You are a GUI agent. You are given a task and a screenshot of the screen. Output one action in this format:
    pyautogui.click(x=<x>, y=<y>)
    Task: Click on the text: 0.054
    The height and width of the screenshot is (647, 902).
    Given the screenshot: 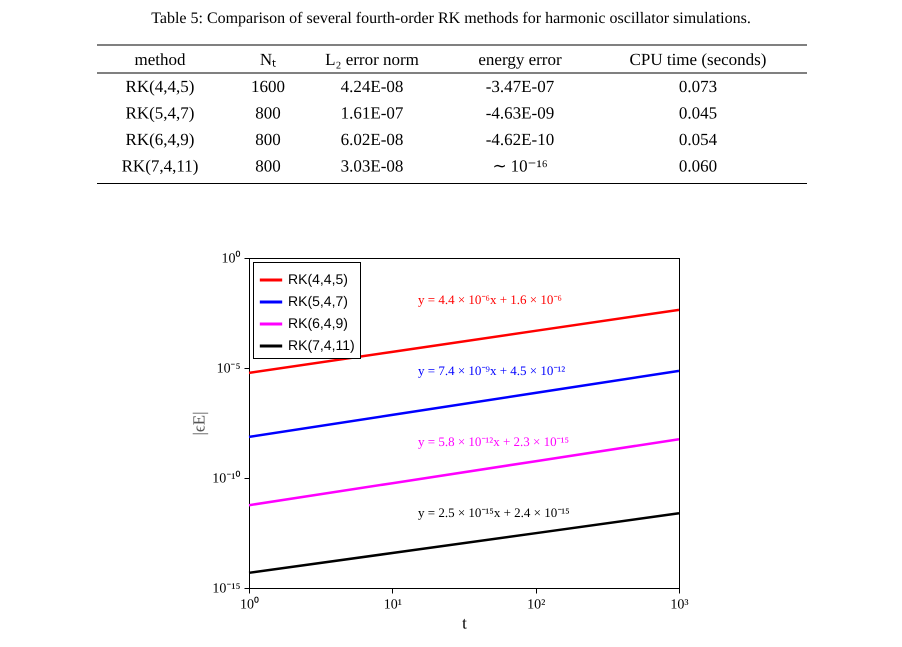 What is the action you would take?
    pyautogui.click(x=698, y=139)
    